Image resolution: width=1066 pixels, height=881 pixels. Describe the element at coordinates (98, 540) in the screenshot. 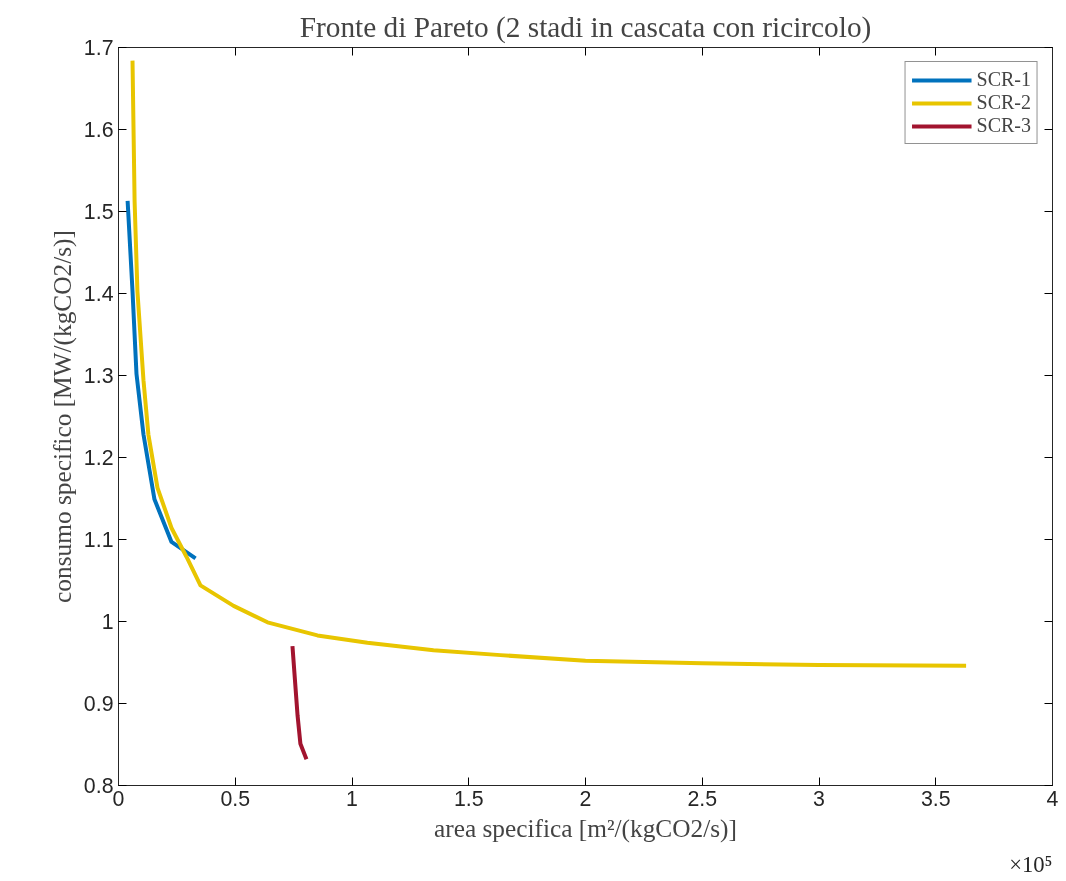

I see `y-tick-label: 1.1` at that location.